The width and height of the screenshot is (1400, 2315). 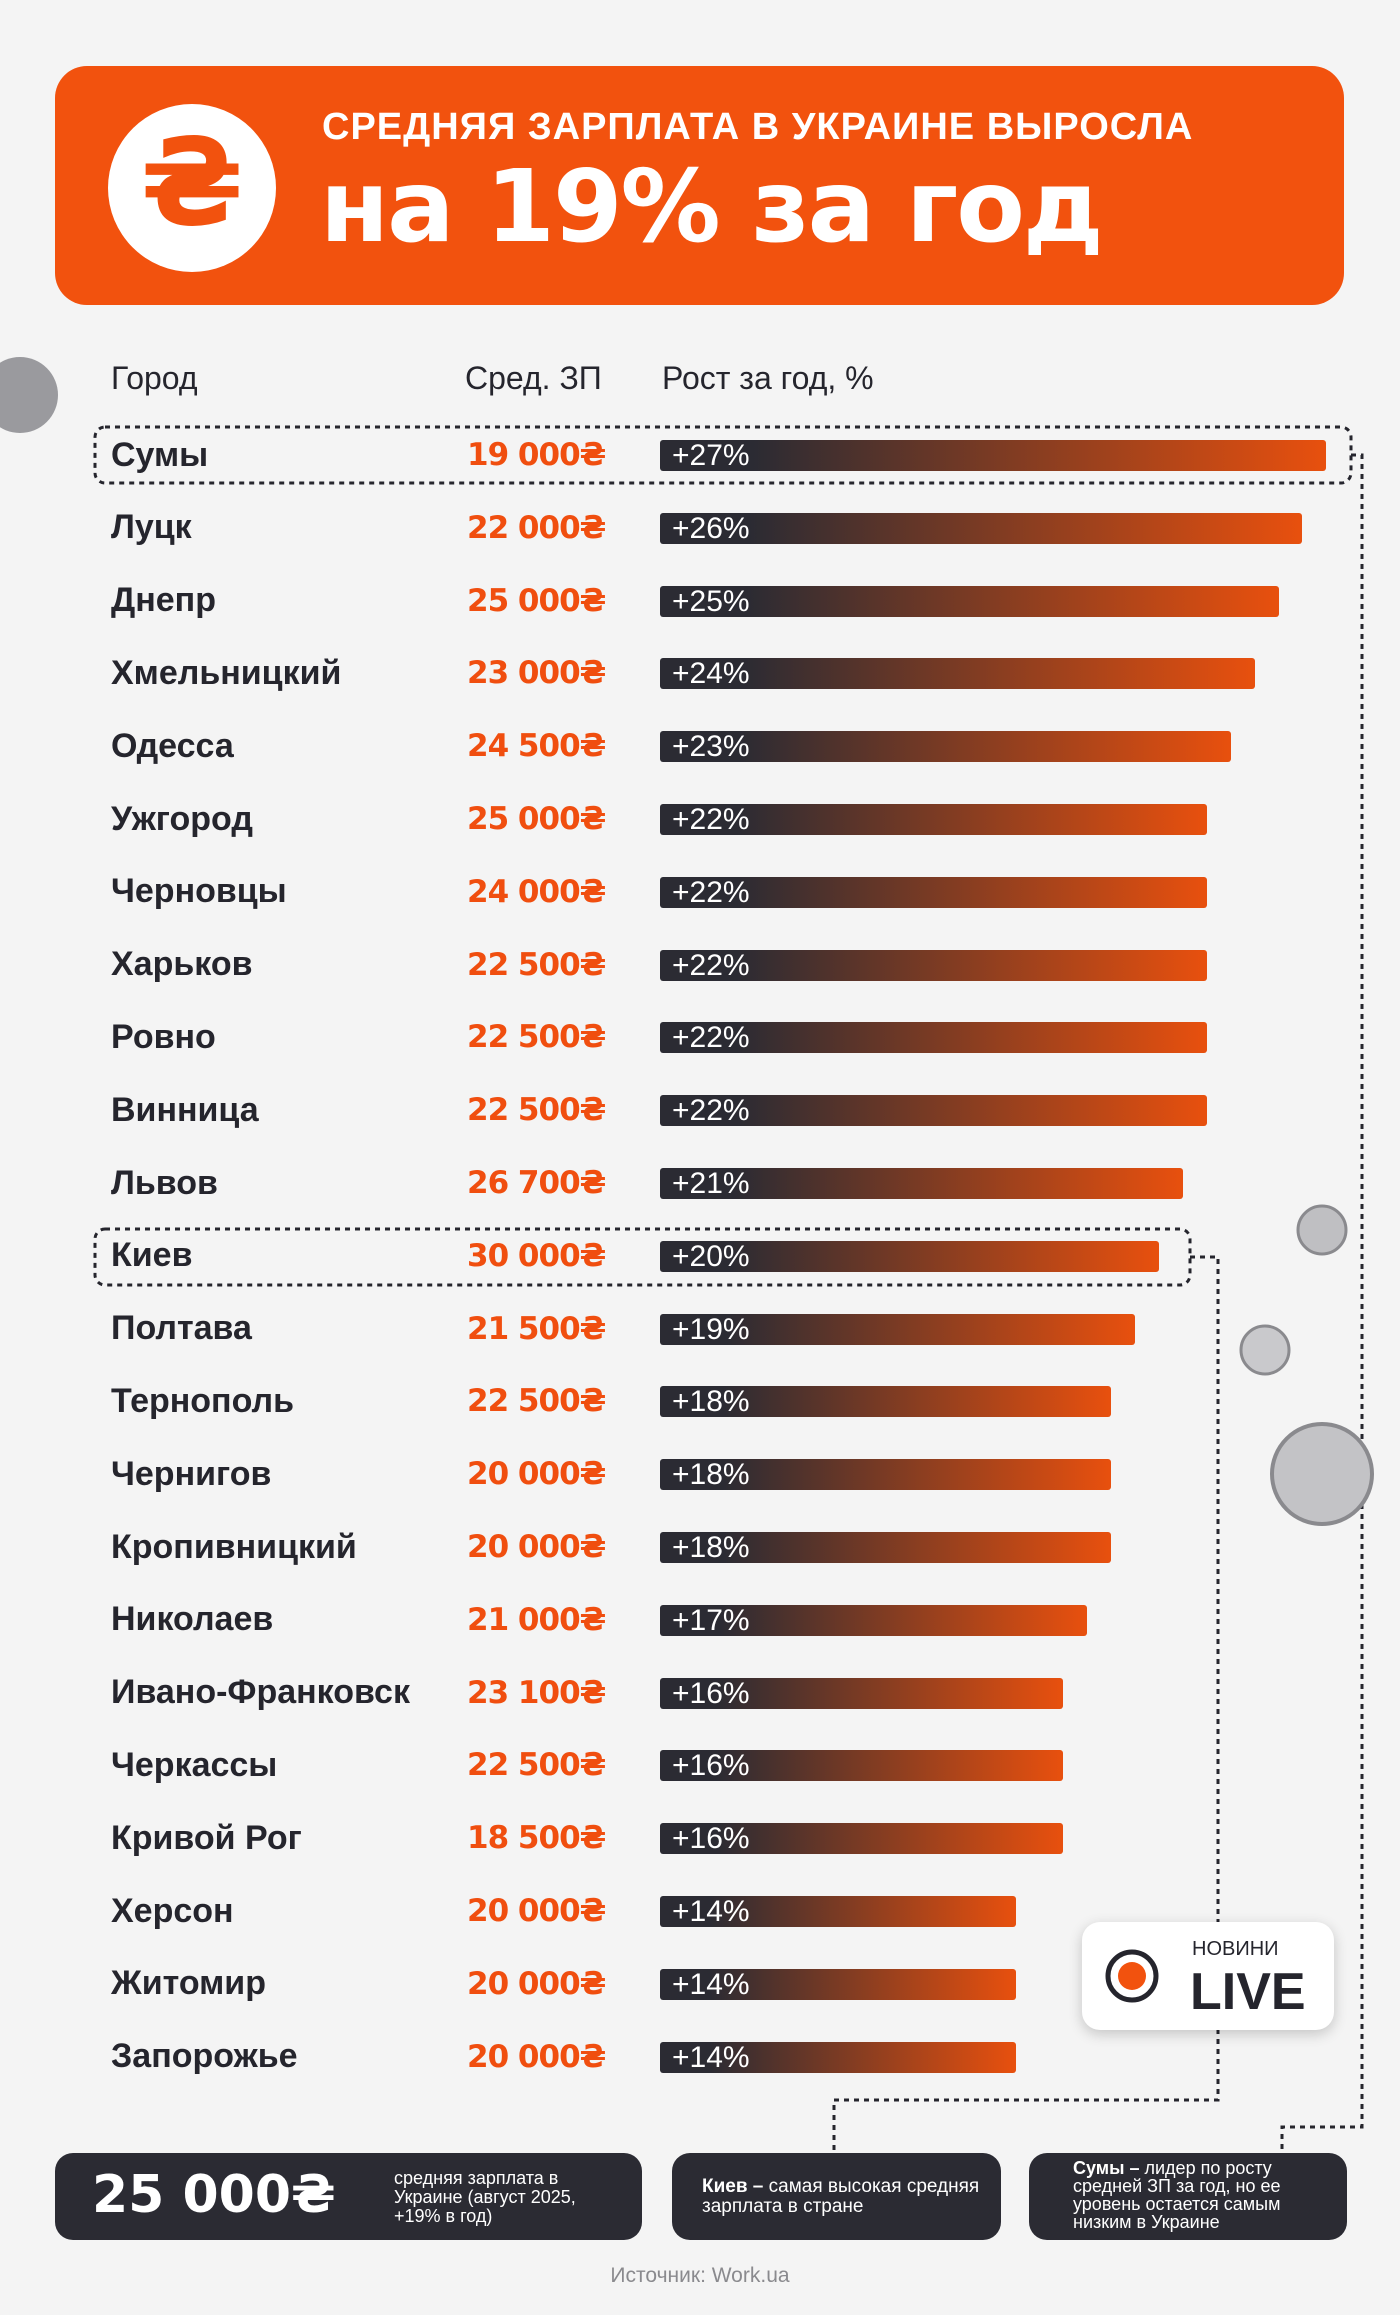 What do you see at coordinates (536, 1619) in the screenshot?
I see `salary-label: 21 000₴` at bounding box center [536, 1619].